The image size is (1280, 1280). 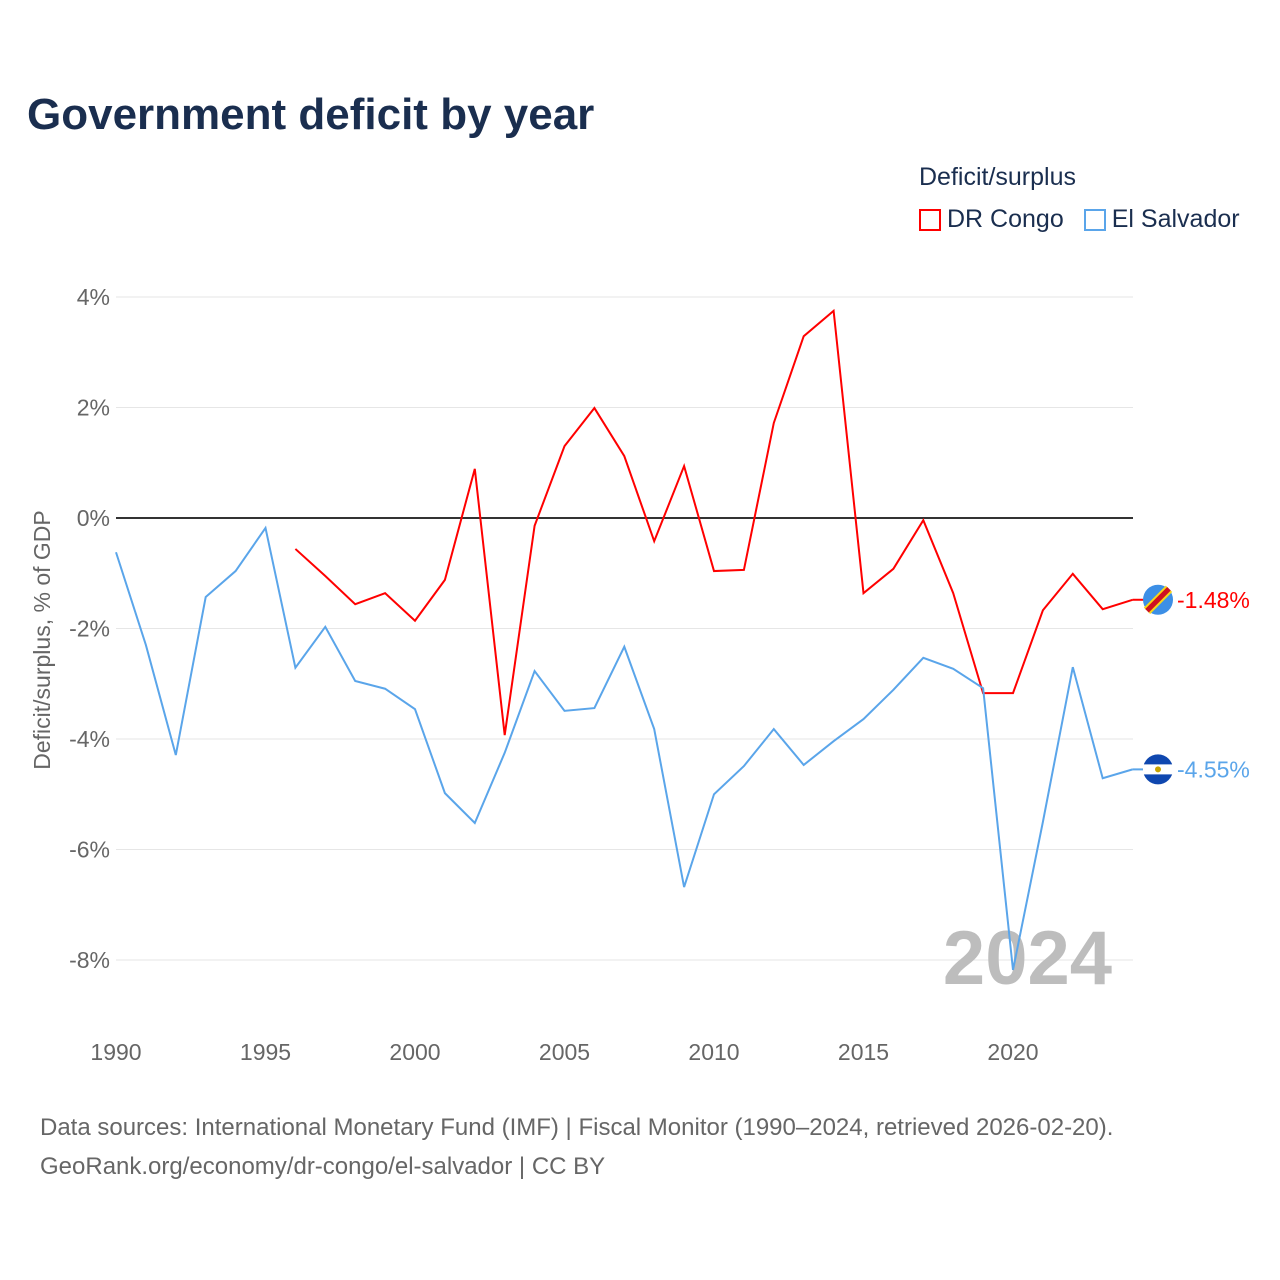 I want to click on legend-label: DR Congo, so click(x=1005, y=219).